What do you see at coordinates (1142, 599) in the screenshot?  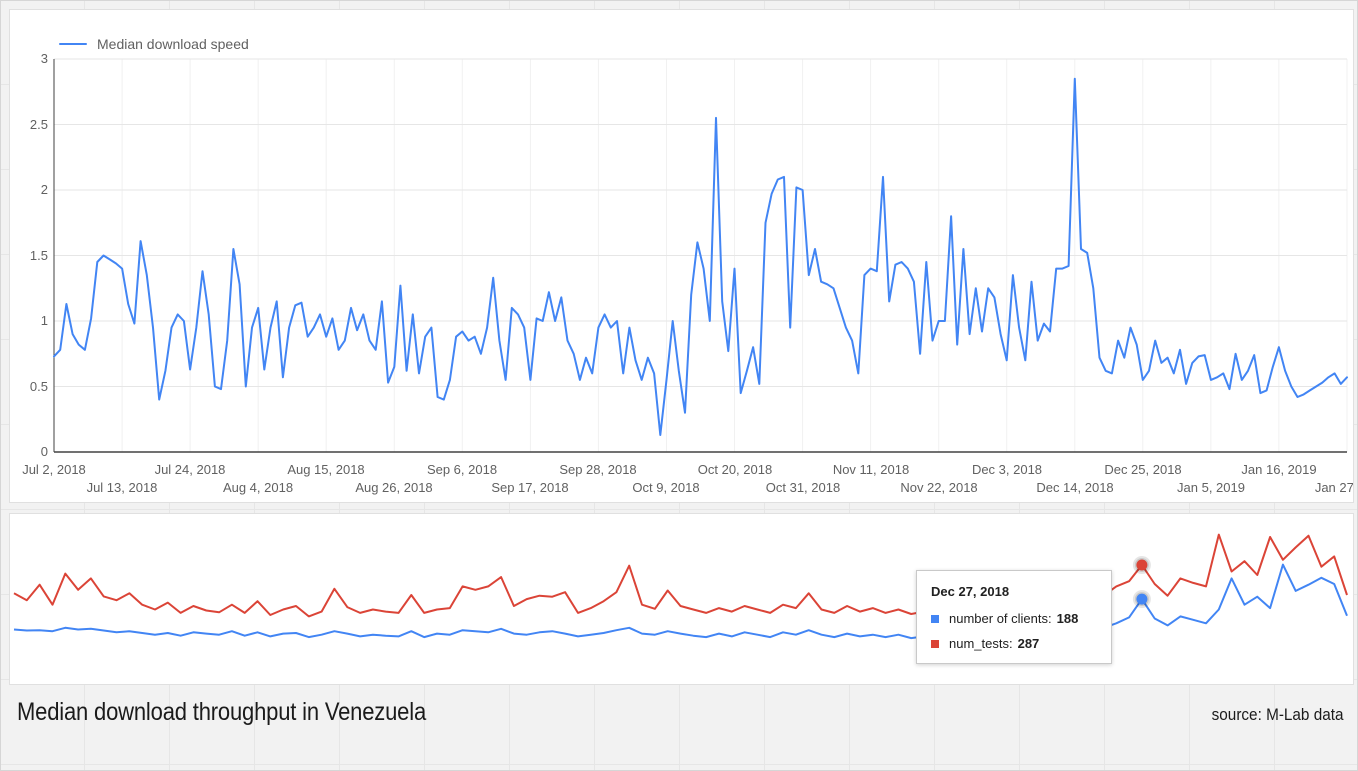 I see `highlight-dot-clients` at bounding box center [1142, 599].